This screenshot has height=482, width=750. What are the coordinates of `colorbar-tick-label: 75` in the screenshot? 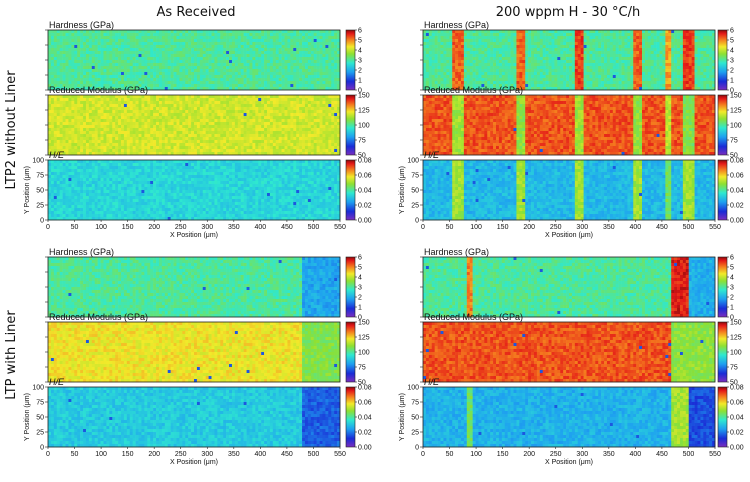 It's located at (362, 141).